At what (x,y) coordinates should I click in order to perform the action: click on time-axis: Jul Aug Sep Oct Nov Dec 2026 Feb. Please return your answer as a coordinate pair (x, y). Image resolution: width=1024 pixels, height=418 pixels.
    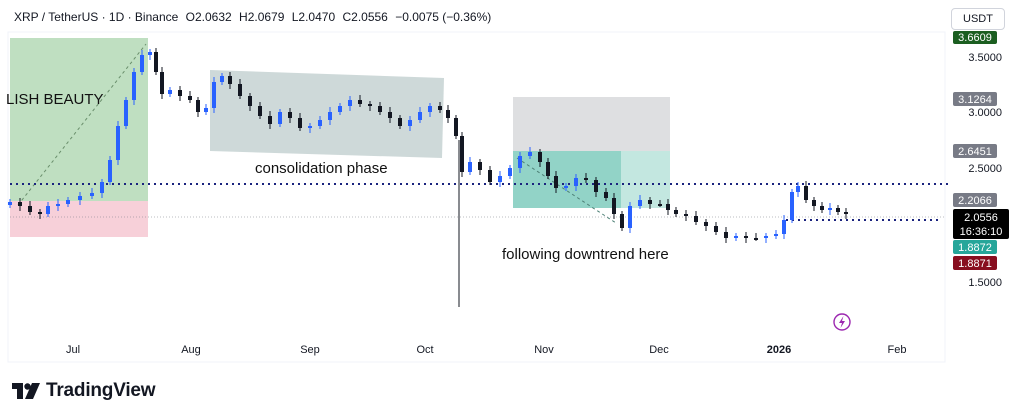
    Looking at the image, I should click on (486, 350).